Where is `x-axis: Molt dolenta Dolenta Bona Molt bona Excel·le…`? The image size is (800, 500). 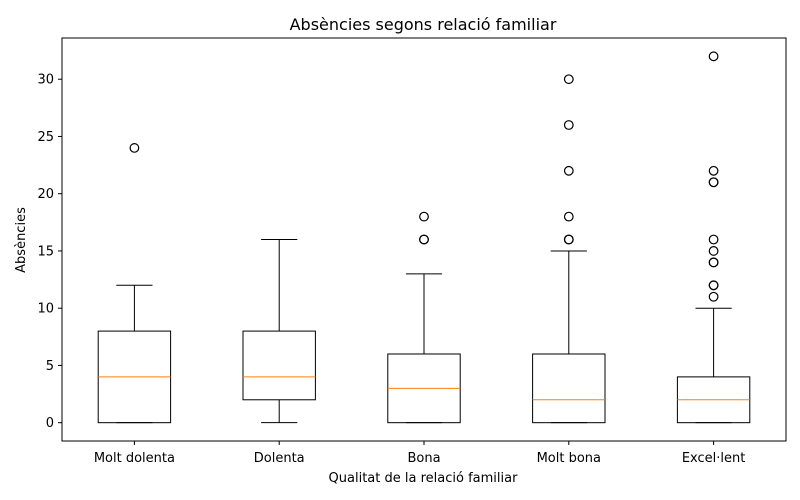
x-axis: Molt dolenta Dolenta Bona Molt bona Excel·le… is located at coordinates (420, 453).